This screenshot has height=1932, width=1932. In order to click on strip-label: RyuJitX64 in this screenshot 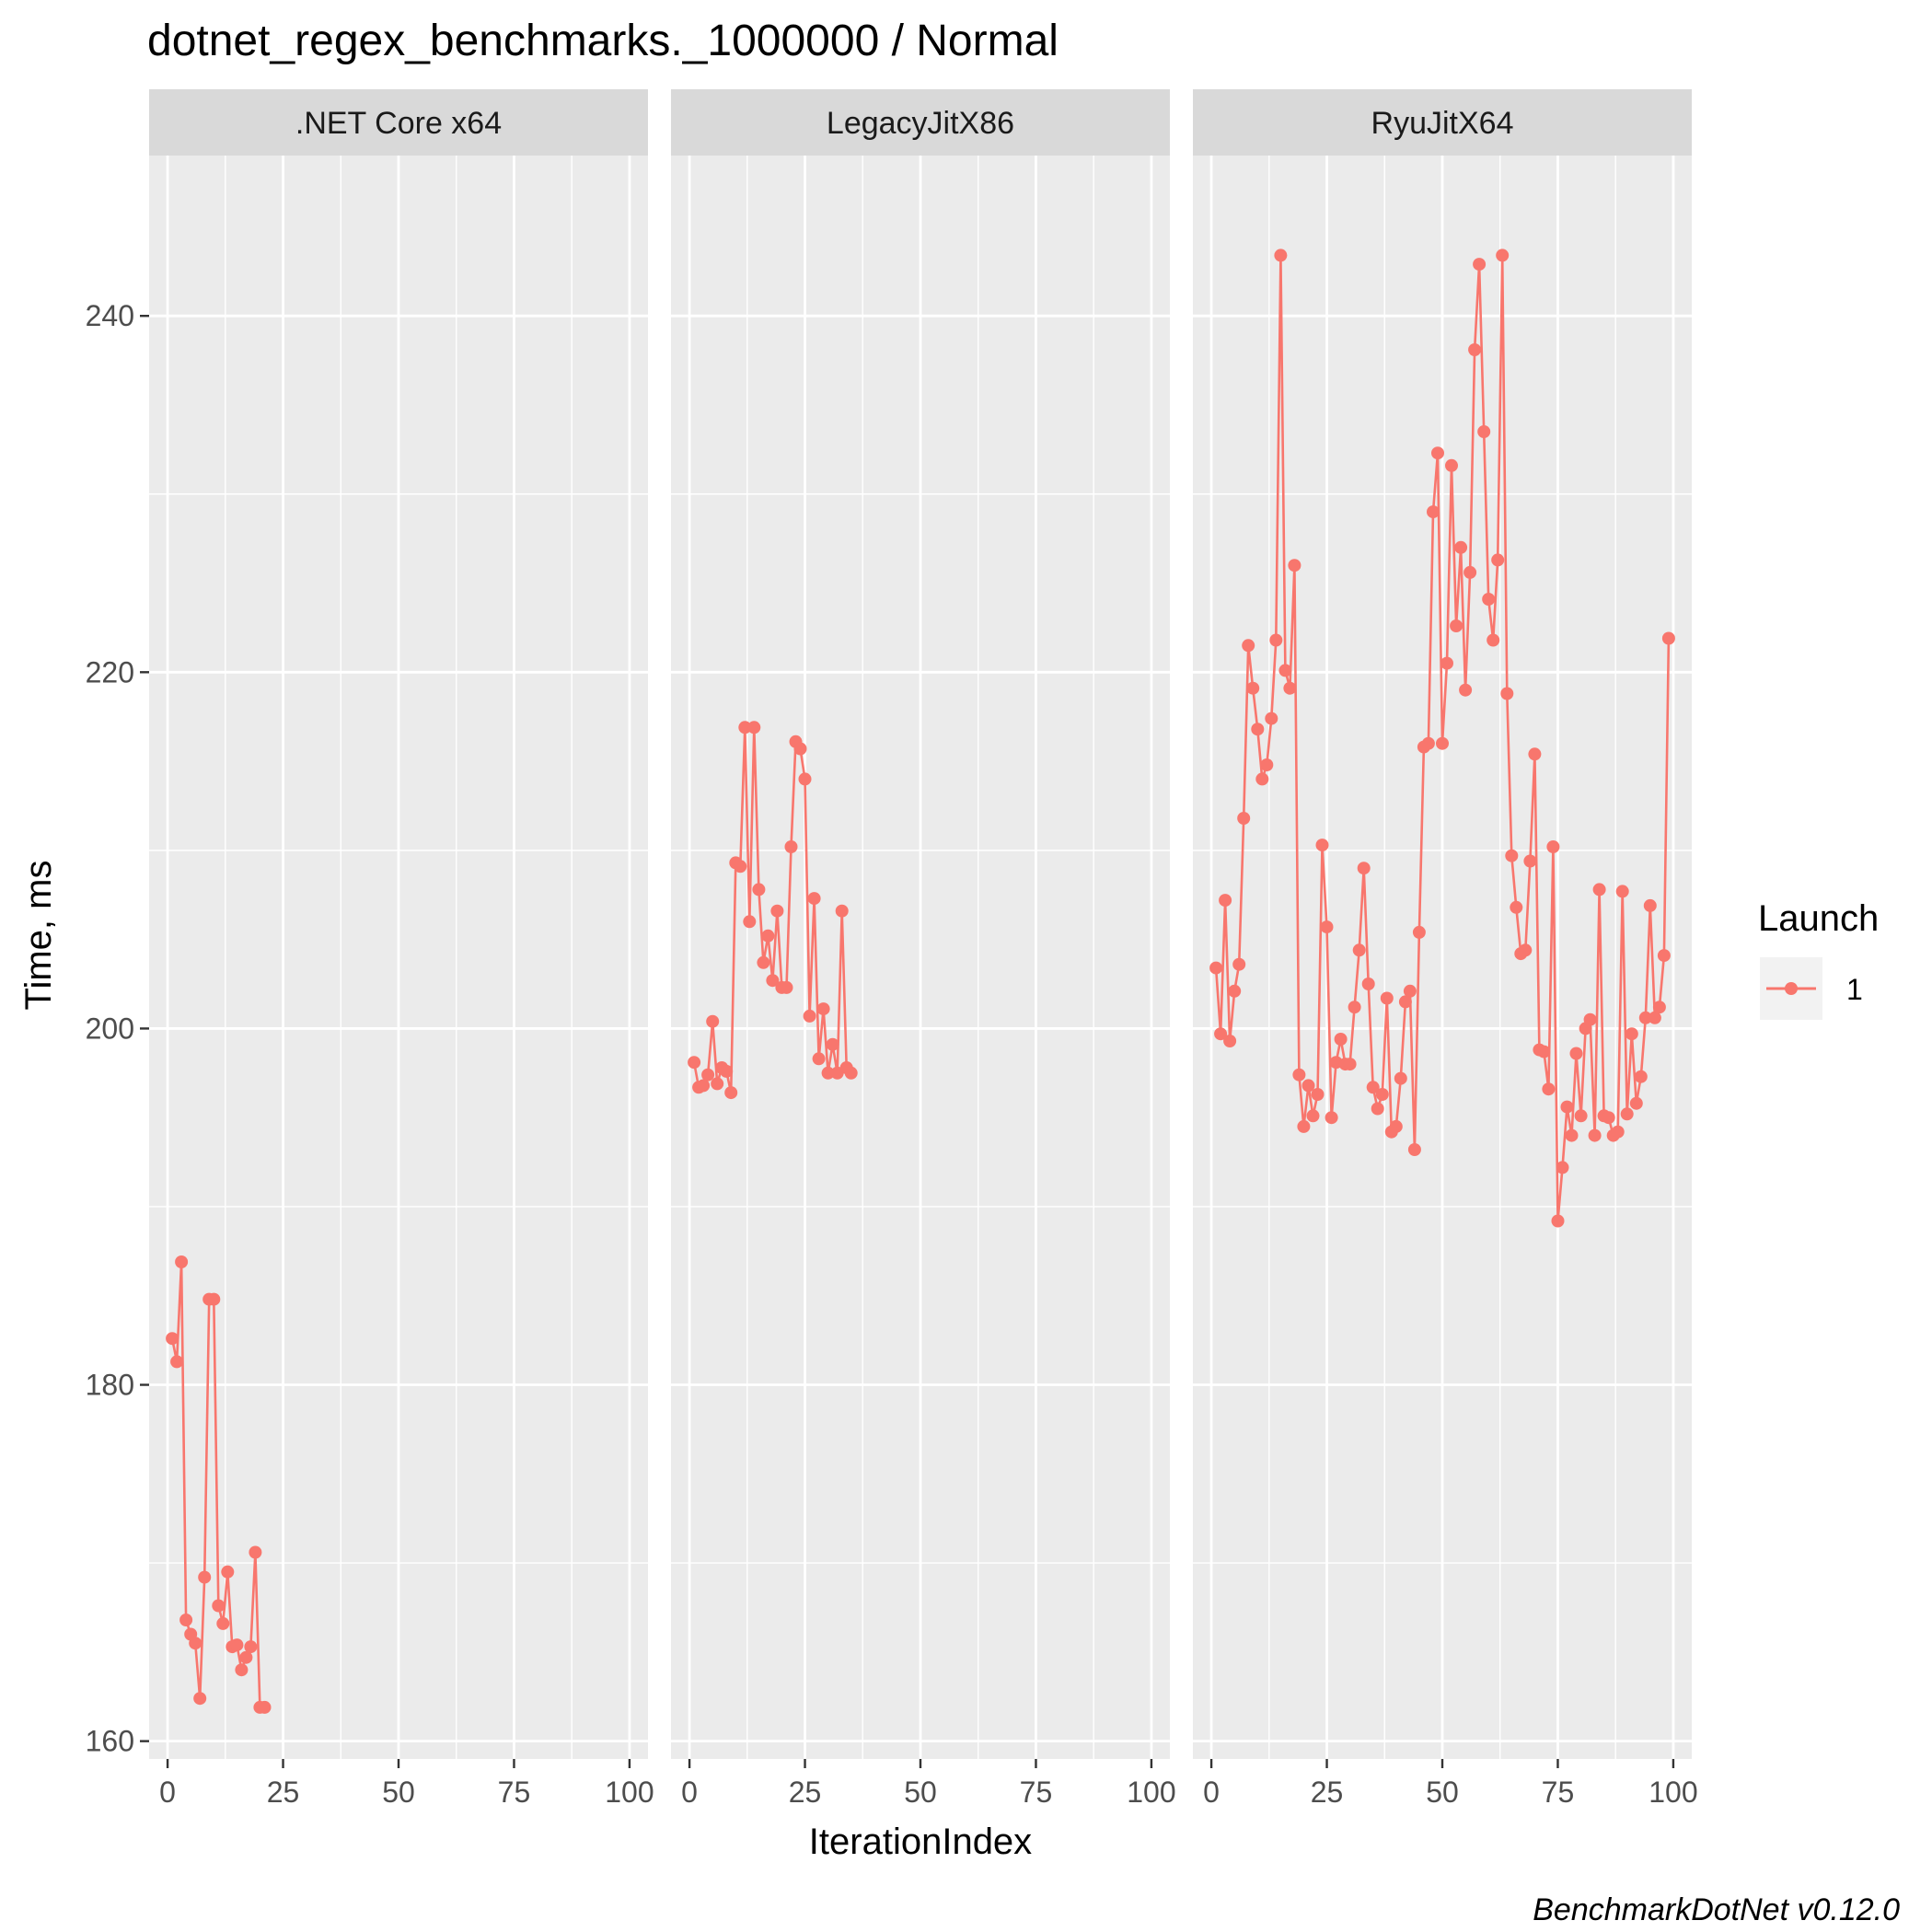, I will do `click(1443, 124)`.